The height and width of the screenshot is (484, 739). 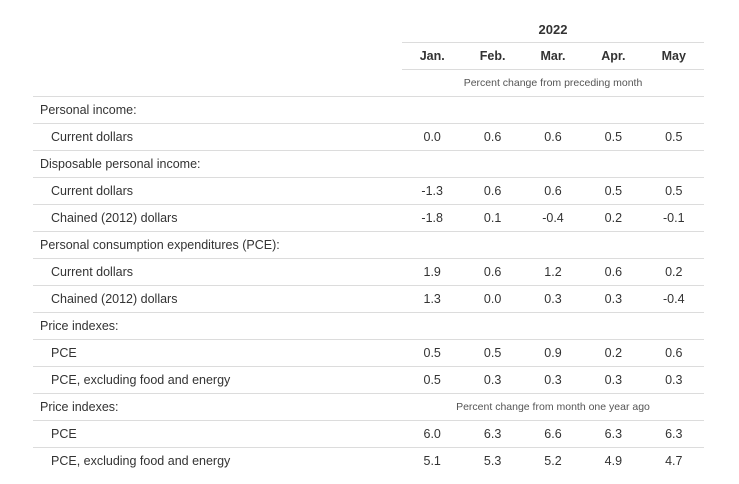 What do you see at coordinates (553, 82) in the screenshot?
I see `monthly-change-note: Percent change from preceding month` at bounding box center [553, 82].